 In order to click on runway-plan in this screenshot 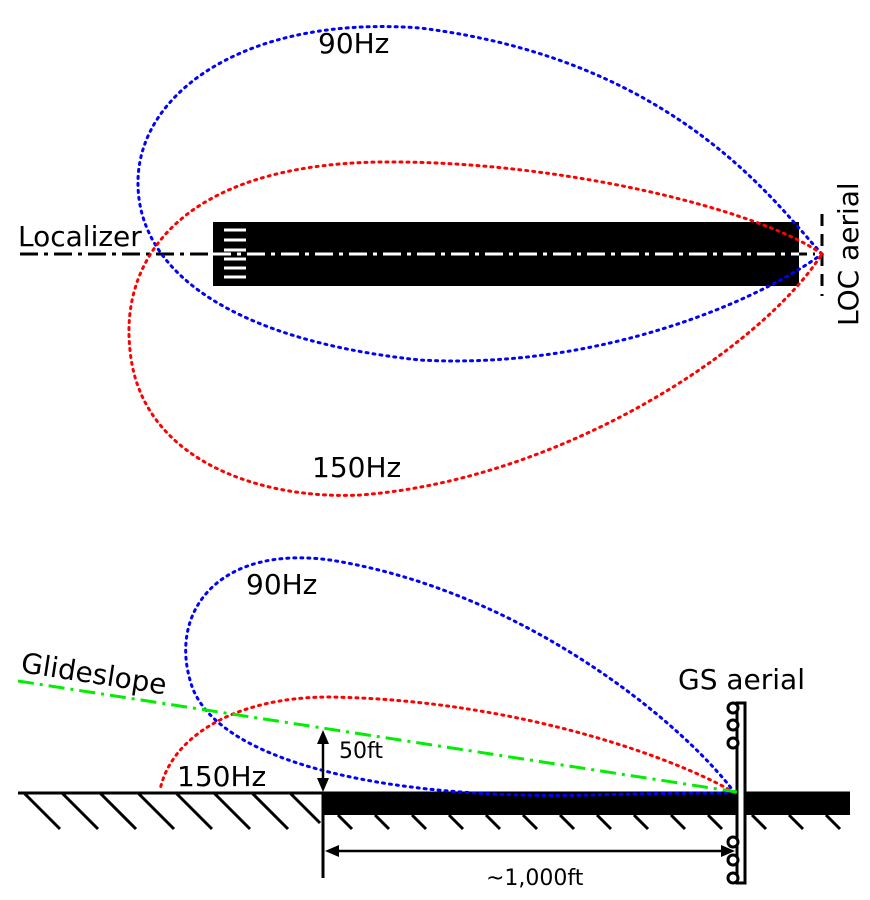, I will do `click(506, 254)`.